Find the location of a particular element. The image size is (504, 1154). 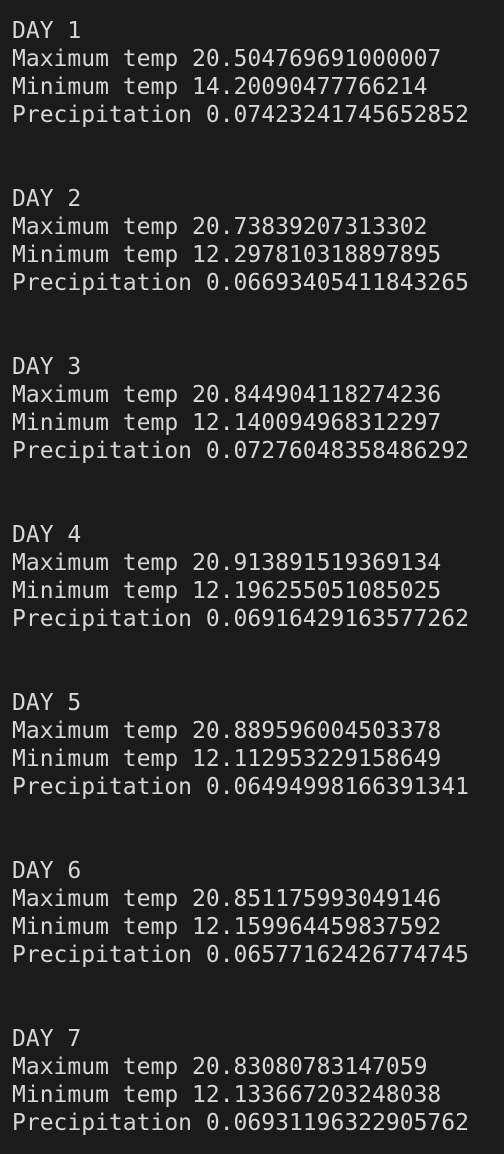

output-line: Minimum temp 12.140094968312297 is located at coordinates (227, 423).